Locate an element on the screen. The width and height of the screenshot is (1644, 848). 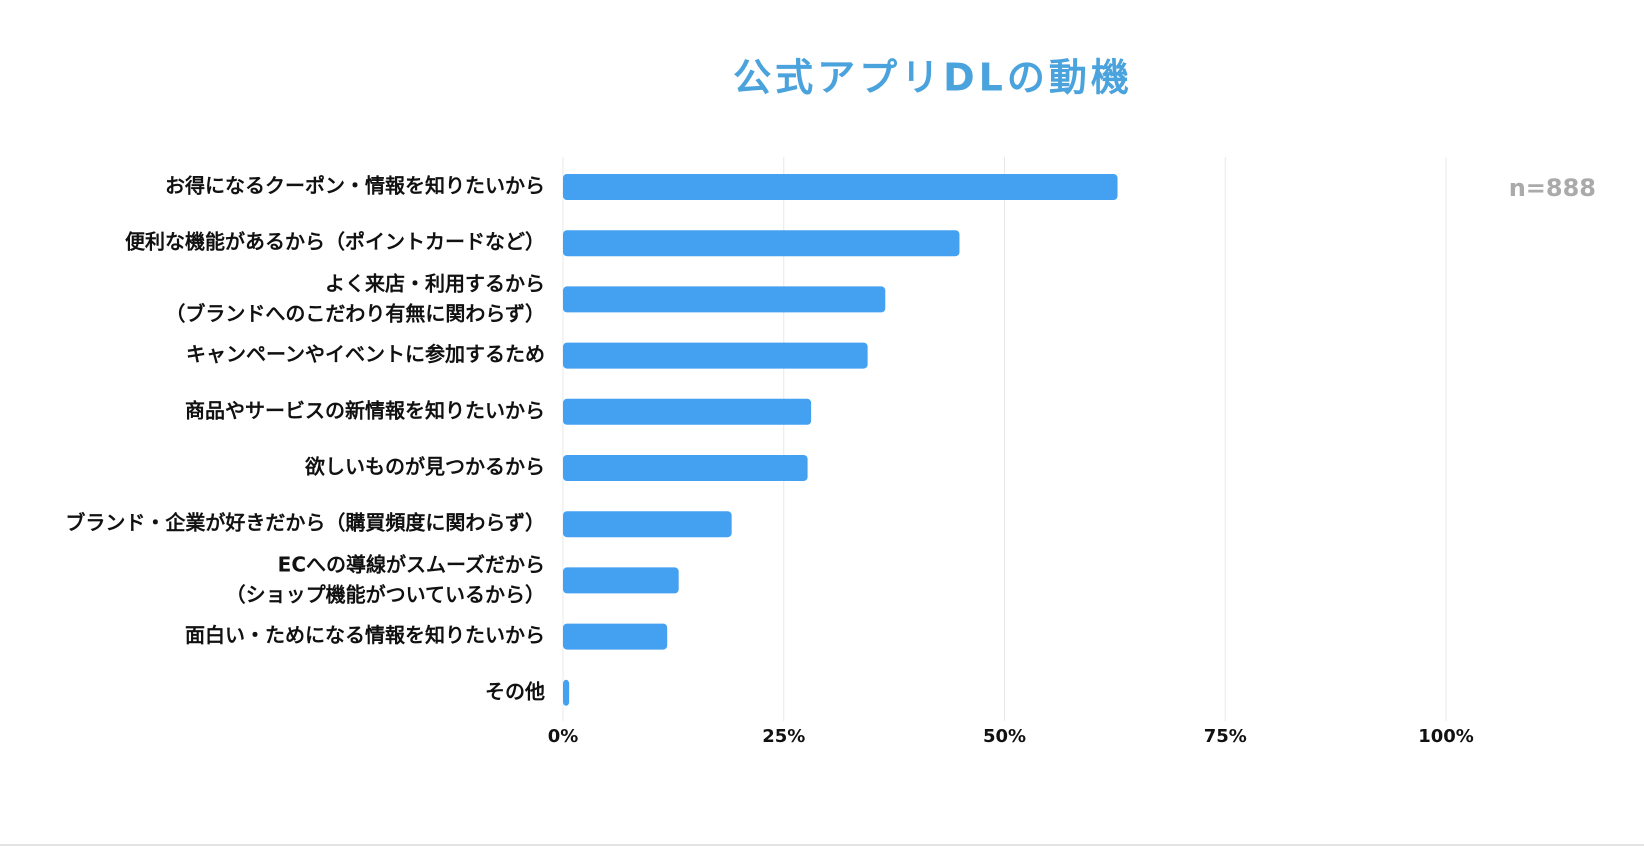
x-tick-label: 75% is located at coordinates (1225, 736).